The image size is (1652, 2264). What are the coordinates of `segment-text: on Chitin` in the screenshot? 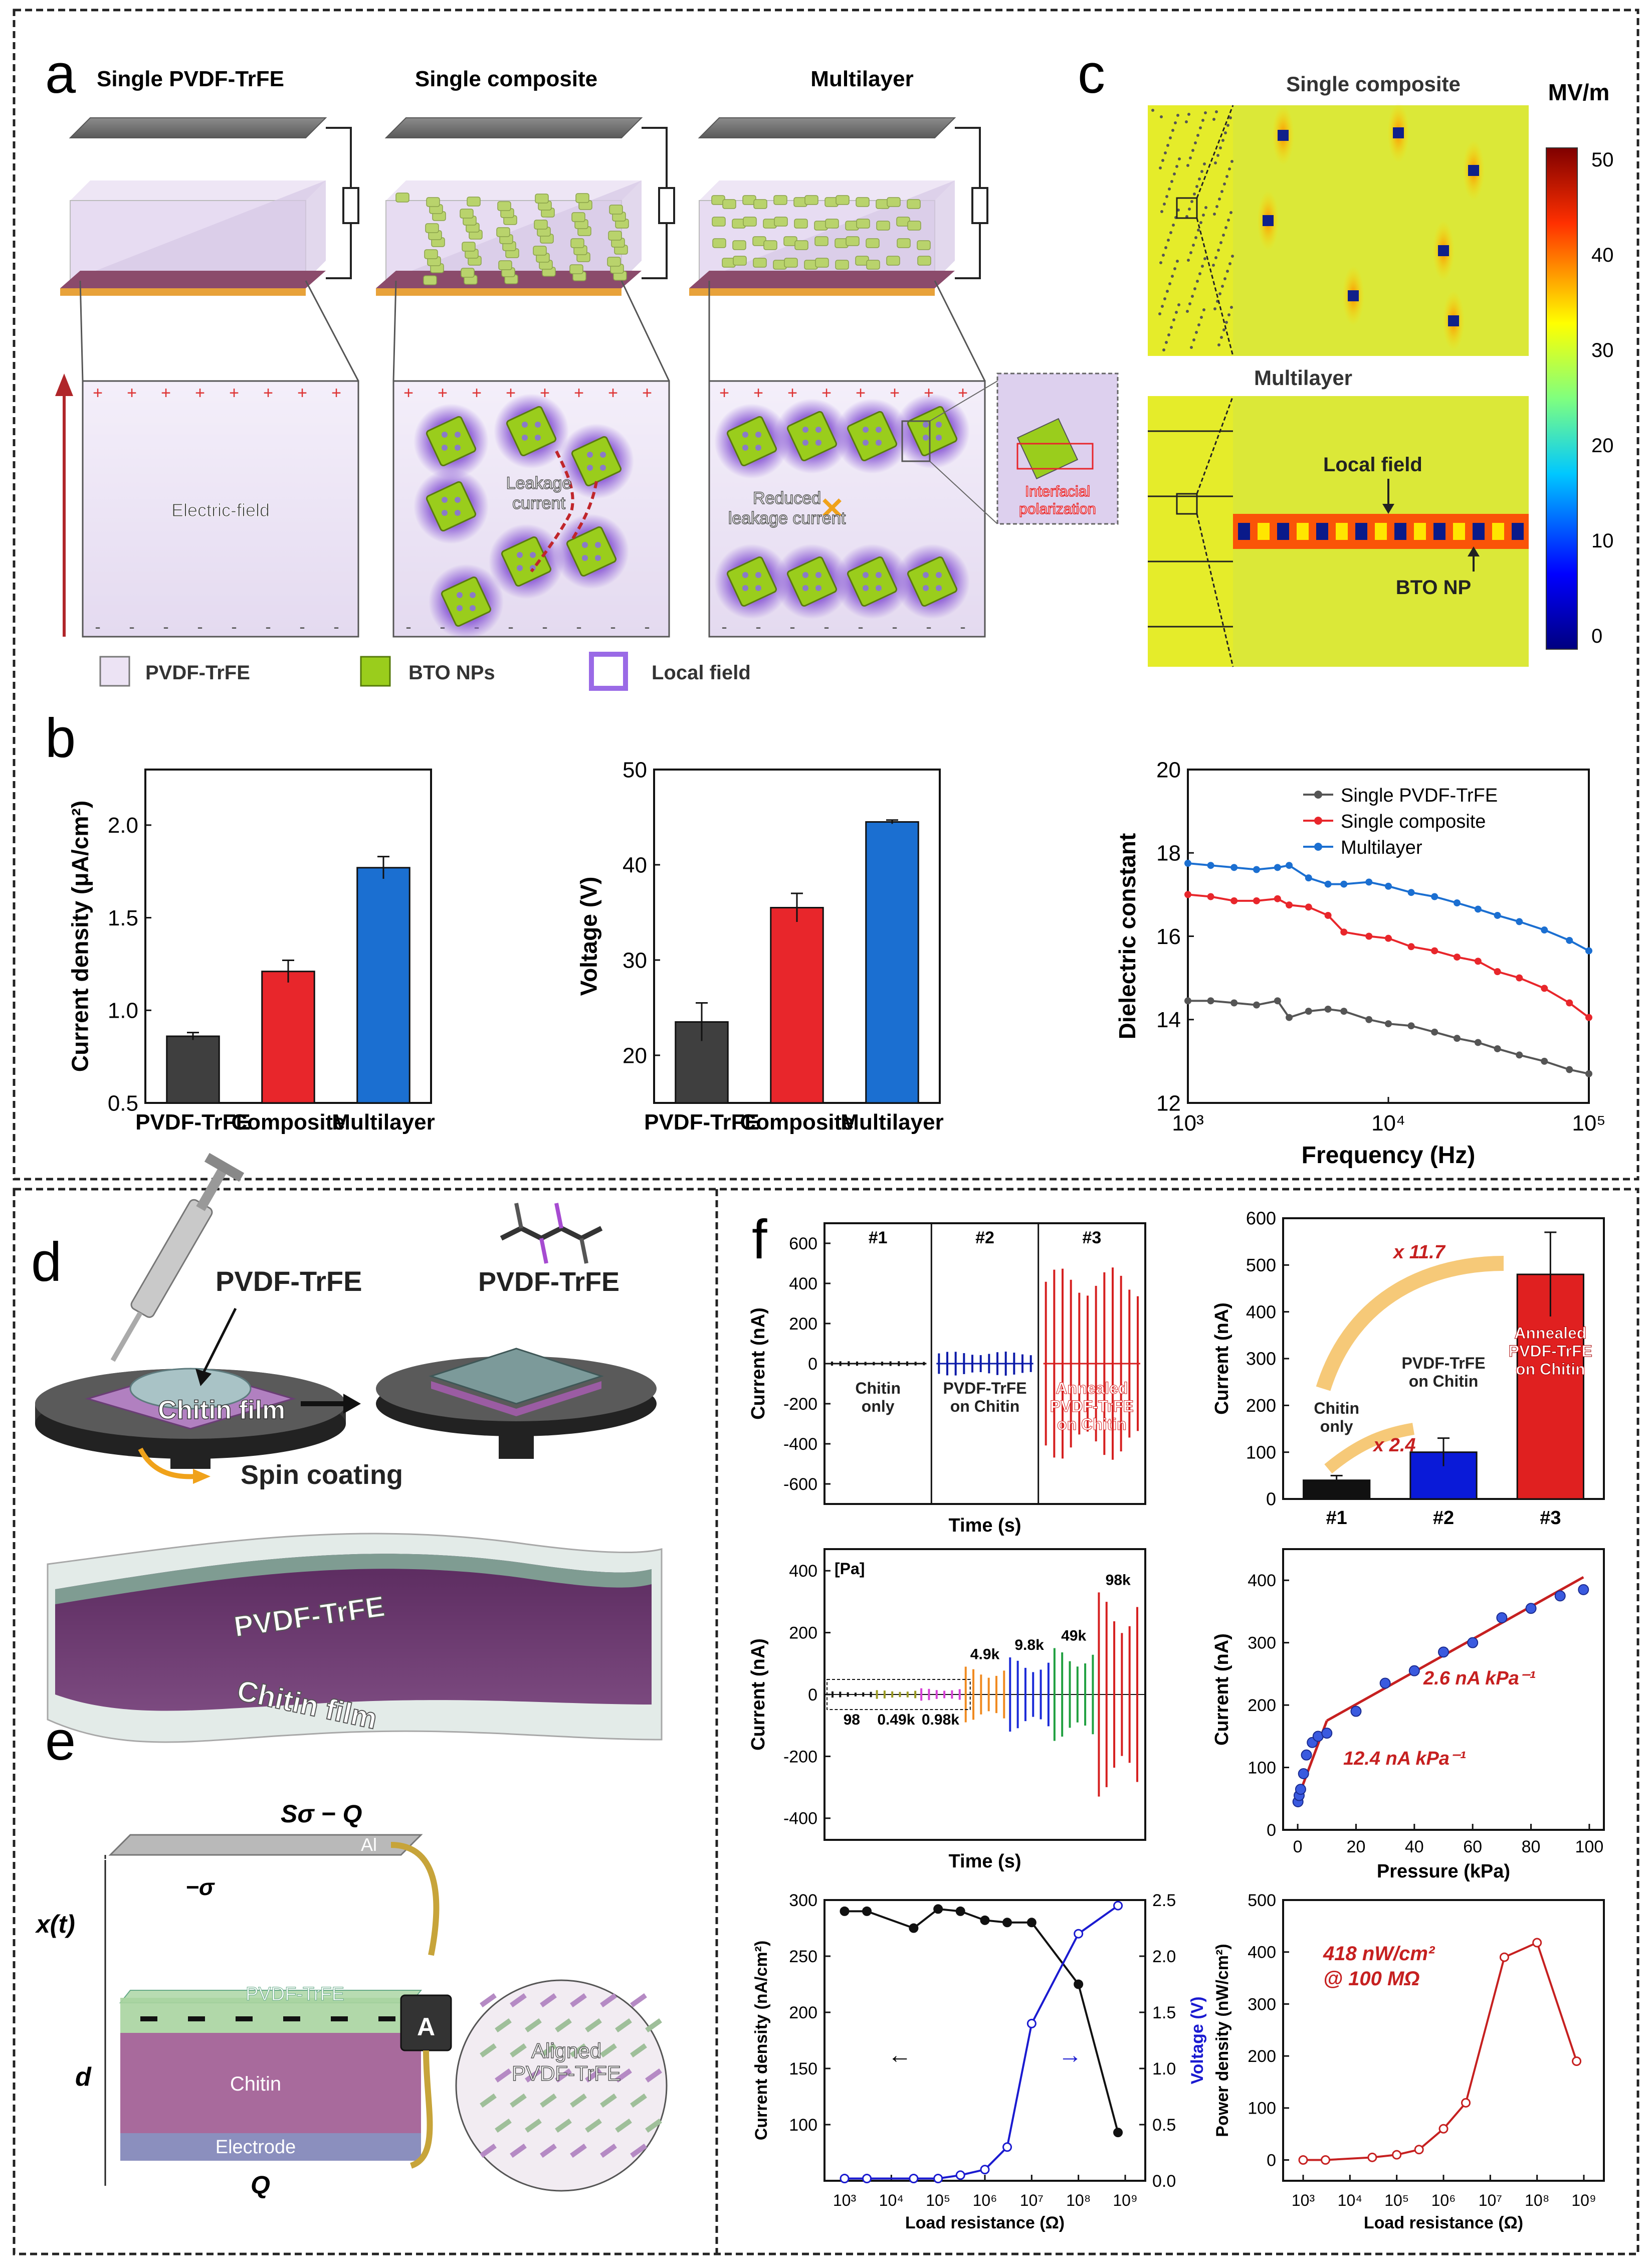 It's located at (985, 1406).